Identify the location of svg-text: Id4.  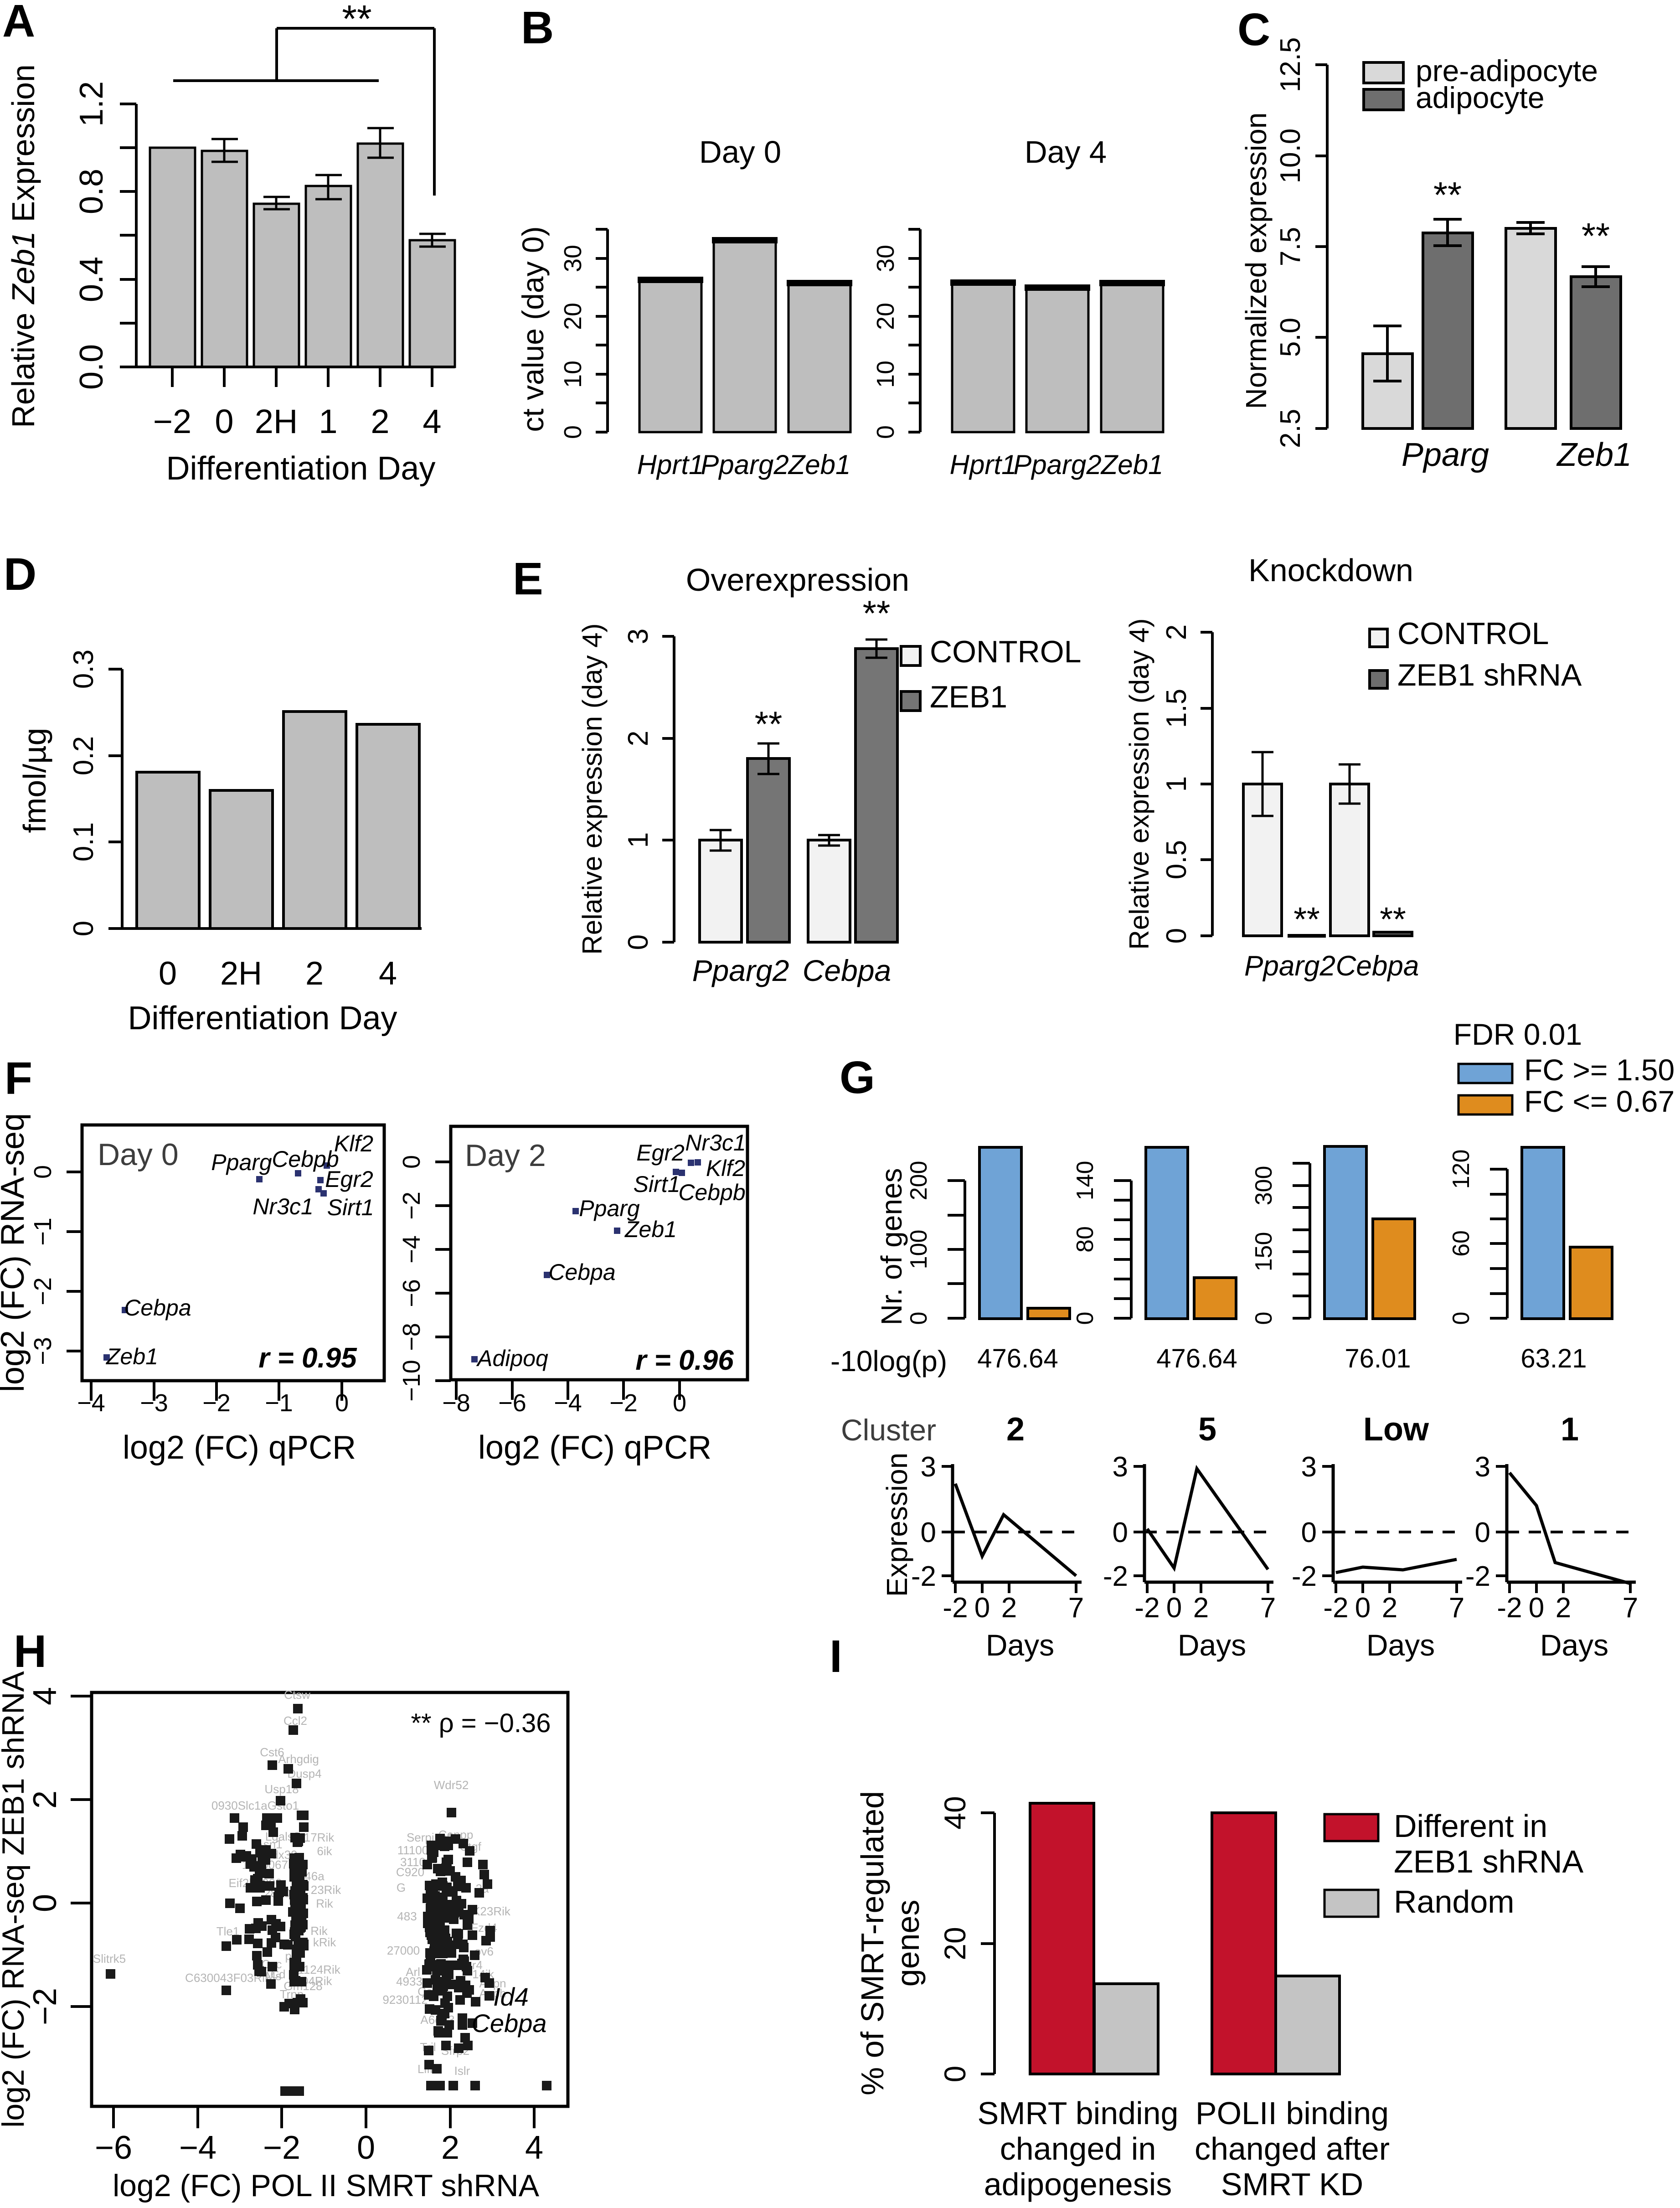
(511, 1997).